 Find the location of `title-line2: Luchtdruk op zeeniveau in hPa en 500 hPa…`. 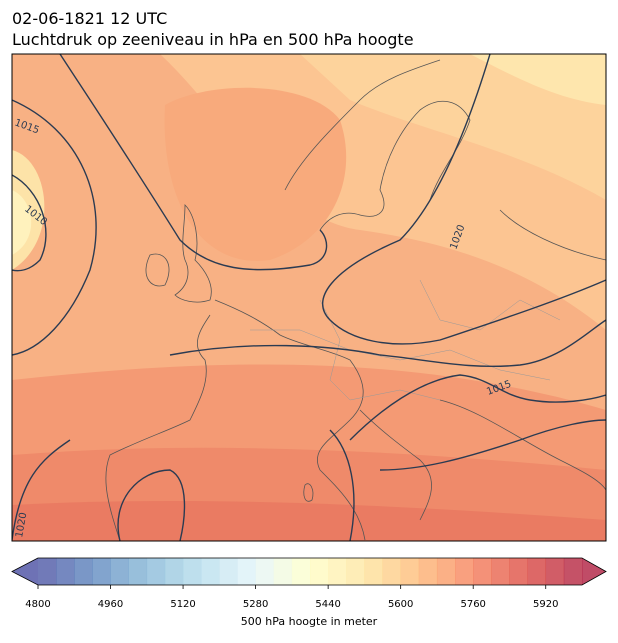

title-line2: Luchtdruk op zeeniveau in hPa en 500 hPa… is located at coordinates (213, 39).